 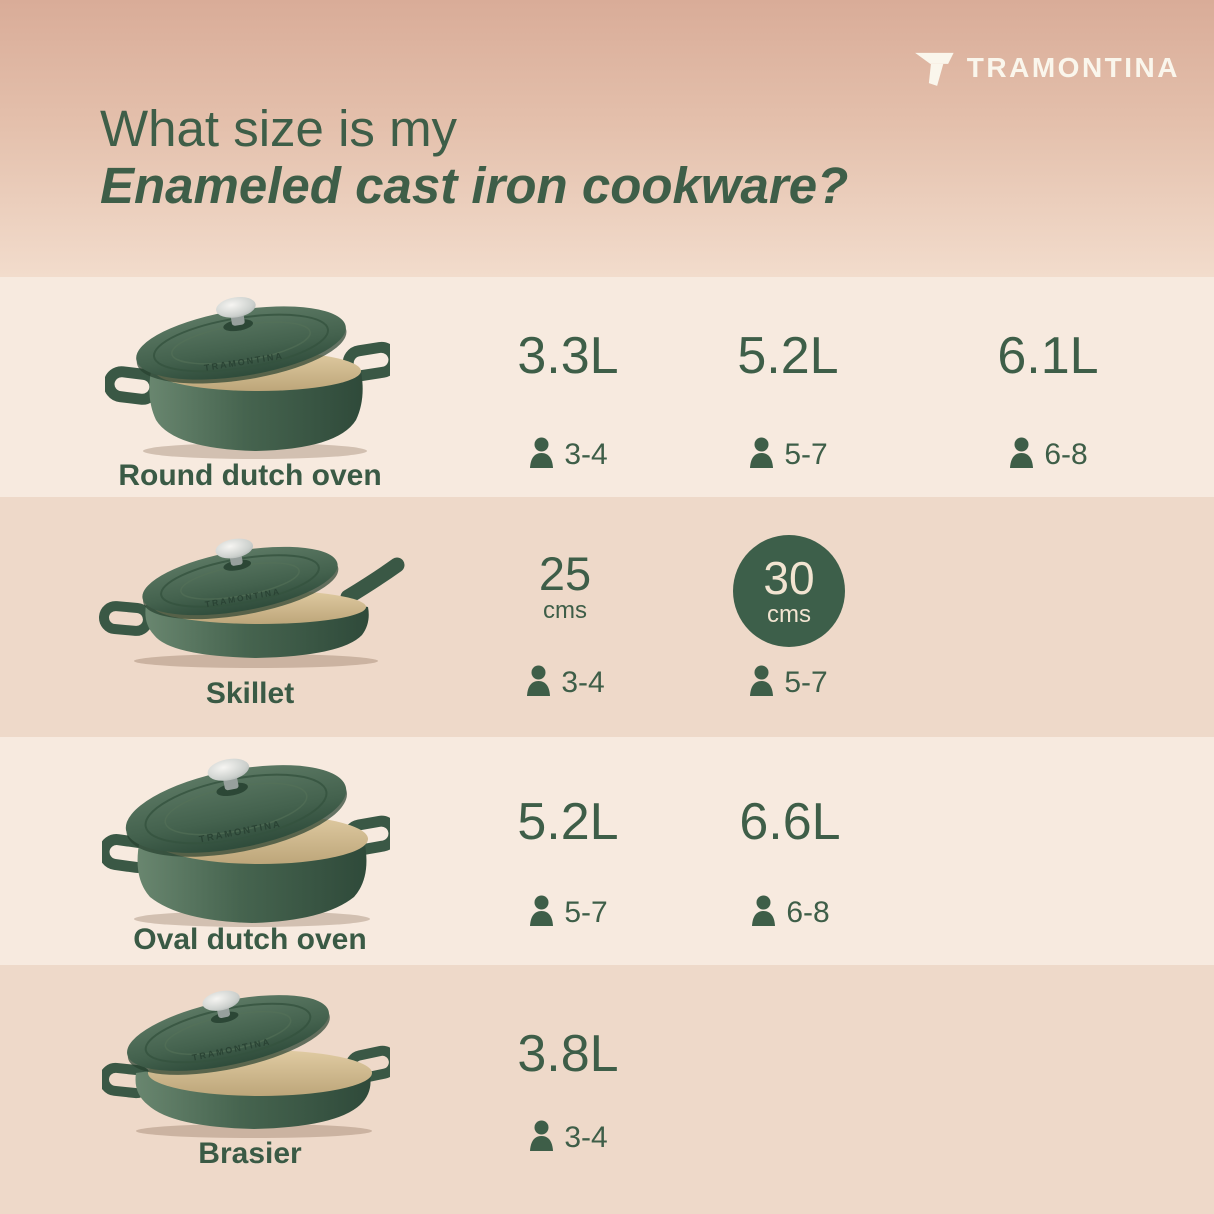 What do you see at coordinates (246, 842) in the screenshot?
I see `oval-dutch-oven-image: TRAMONTINA` at bounding box center [246, 842].